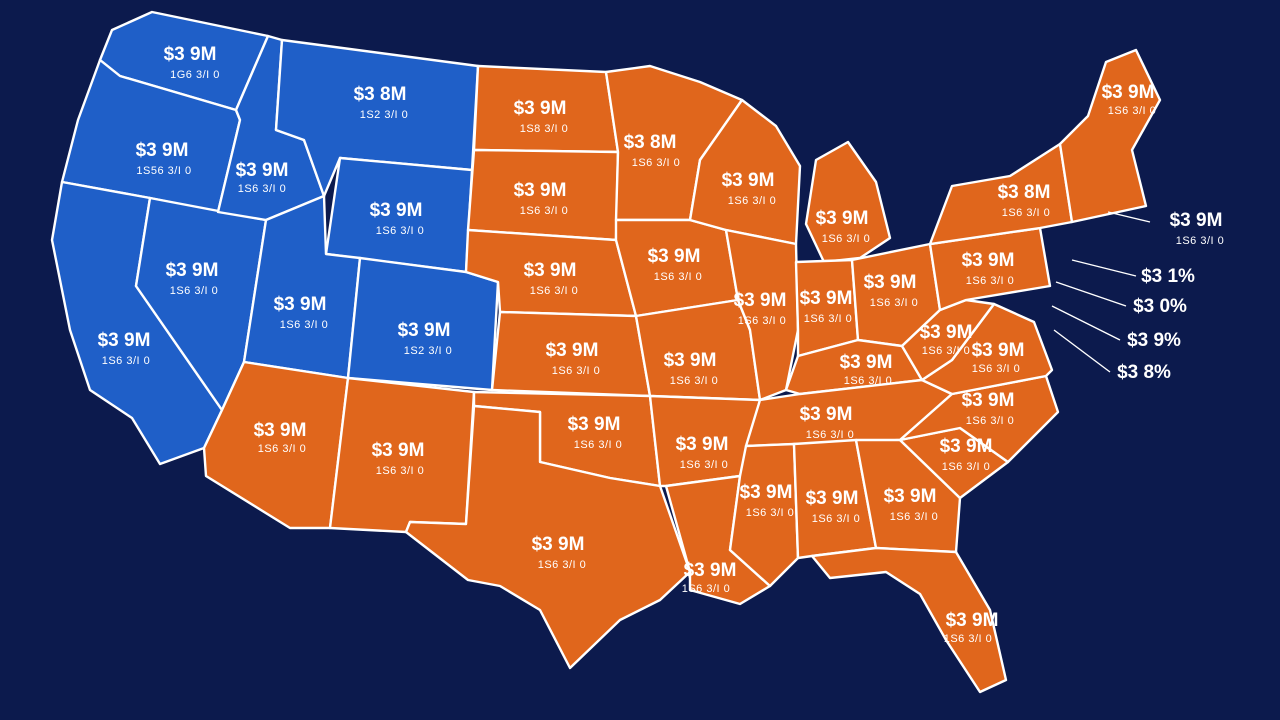 This screenshot has width=1280, height=720. I want to click on tx-sub-label: 1S6 3/I 0, so click(562, 565).